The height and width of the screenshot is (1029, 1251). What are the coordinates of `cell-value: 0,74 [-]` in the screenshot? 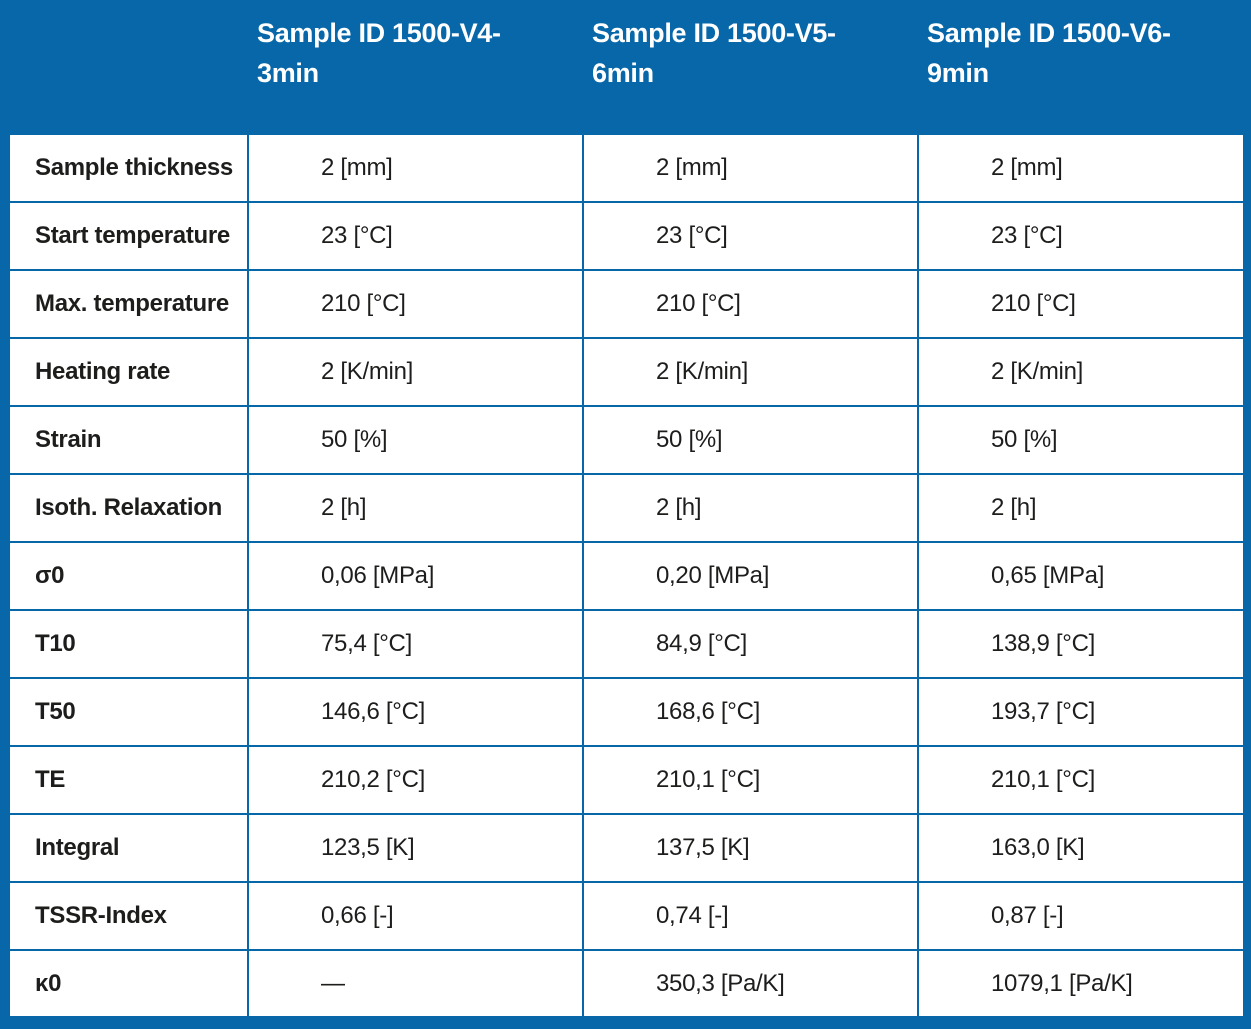 It's located at (750, 915).